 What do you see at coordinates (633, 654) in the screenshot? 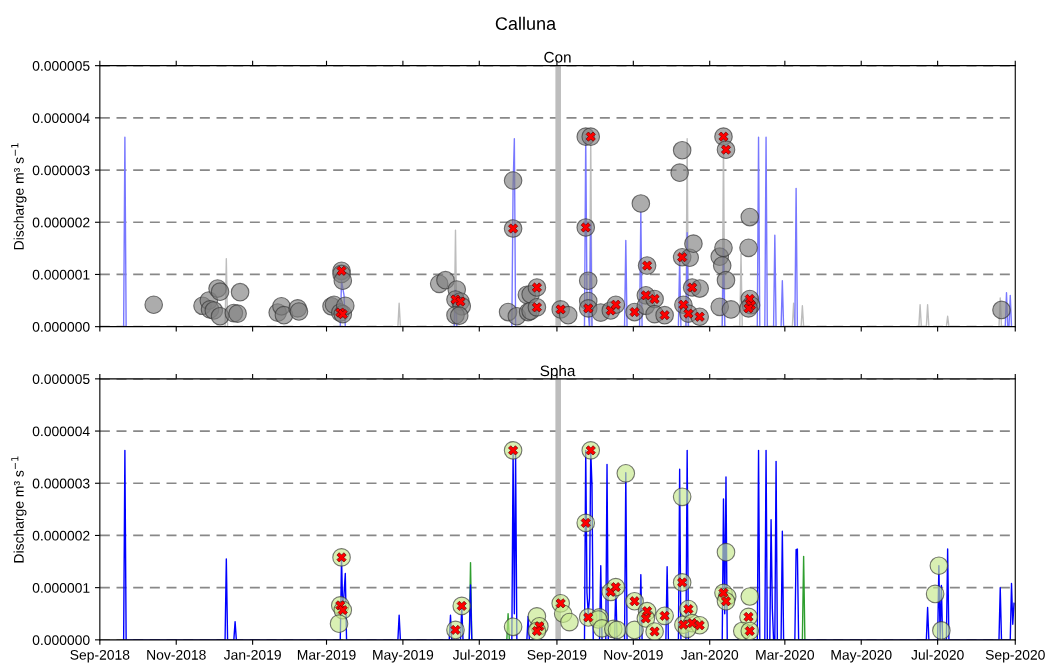
I see `x-tick-label: Nov-2019` at bounding box center [633, 654].